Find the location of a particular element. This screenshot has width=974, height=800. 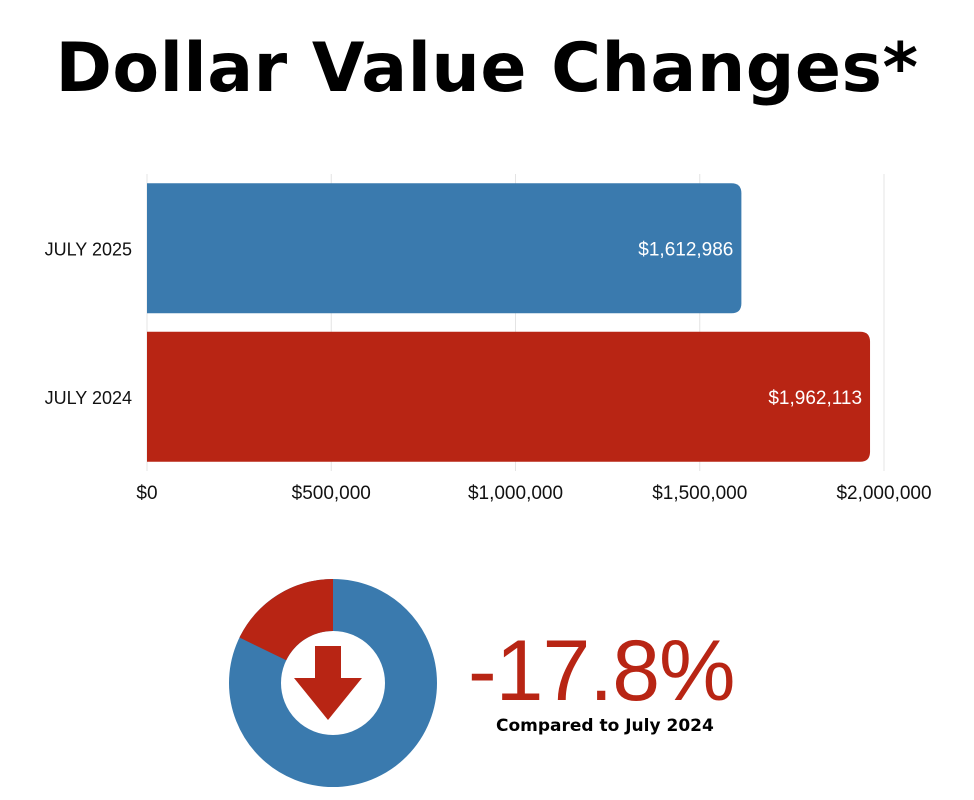

change-caption: Compared to July 2024 is located at coordinates (605, 726).